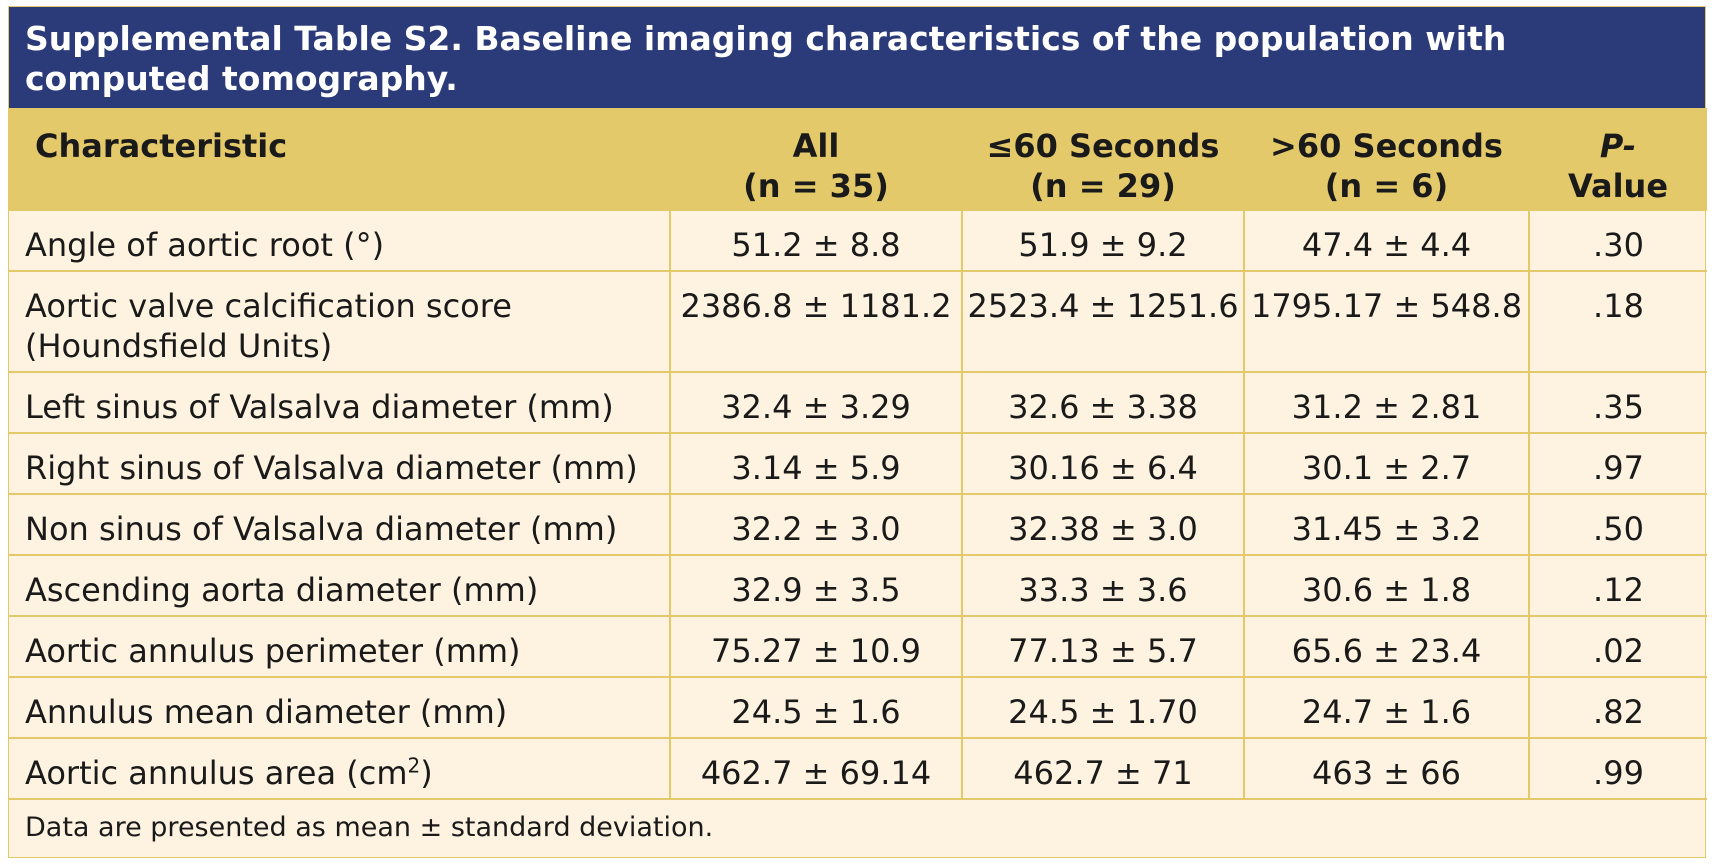  I want to click on cell-gt60: 47.4 ± 4.4, so click(1386, 240).